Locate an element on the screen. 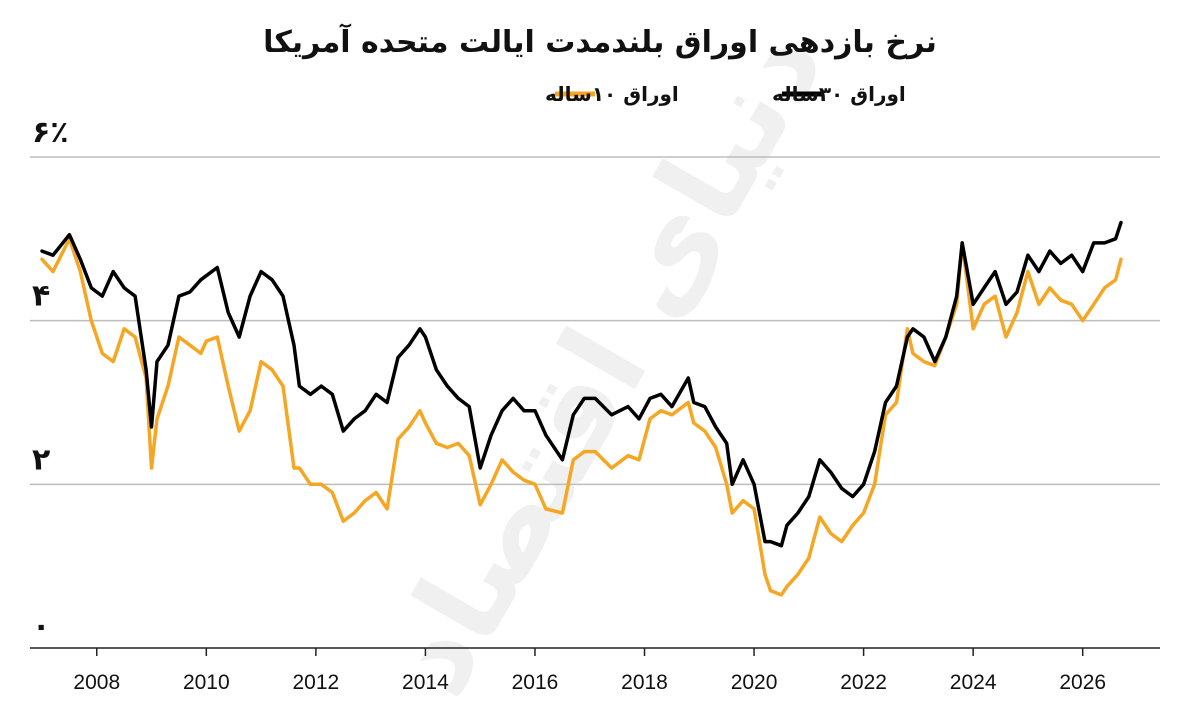 The height and width of the screenshot is (722, 1200). y-tick-label: ۰ is located at coordinates (41, 626).